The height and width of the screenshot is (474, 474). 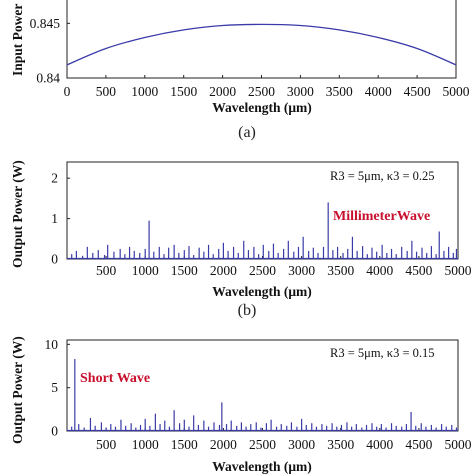 I want to click on panel-b-xlabel: Wavelength (μm), so click(x=262, y=291).